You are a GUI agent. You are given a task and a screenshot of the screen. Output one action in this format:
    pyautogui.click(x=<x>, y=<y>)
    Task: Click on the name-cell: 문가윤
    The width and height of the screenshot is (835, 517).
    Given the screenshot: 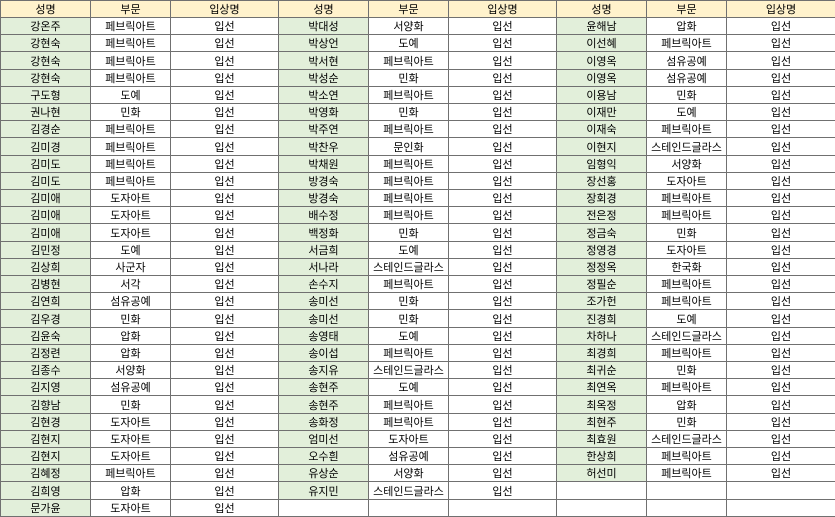 What is the action you would take?
    pyautogui.click(x=45, y=507)
    